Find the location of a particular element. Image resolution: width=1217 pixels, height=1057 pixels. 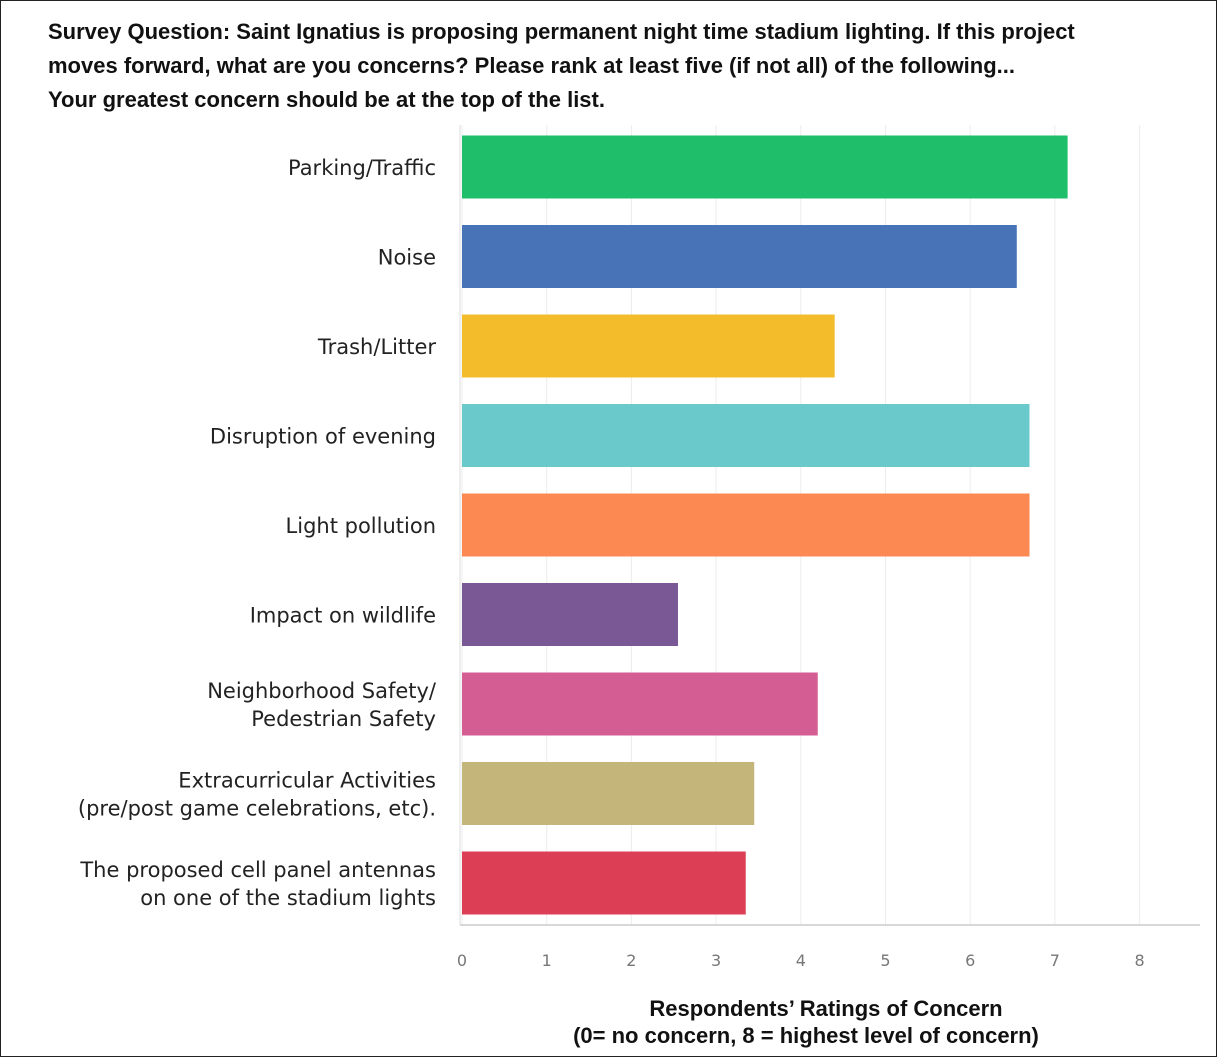

category-label-line: Trash/Litter is located at coordinates (376, 347).